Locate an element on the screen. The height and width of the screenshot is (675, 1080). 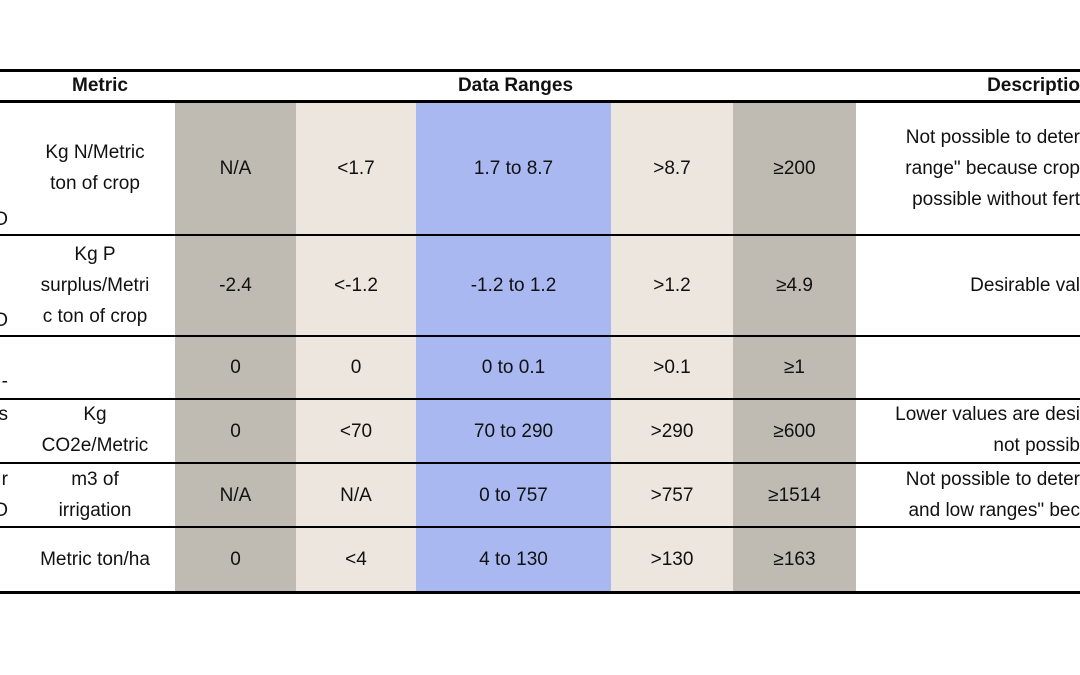
range-cell: >8.7 is located at coordinates (672, 168).